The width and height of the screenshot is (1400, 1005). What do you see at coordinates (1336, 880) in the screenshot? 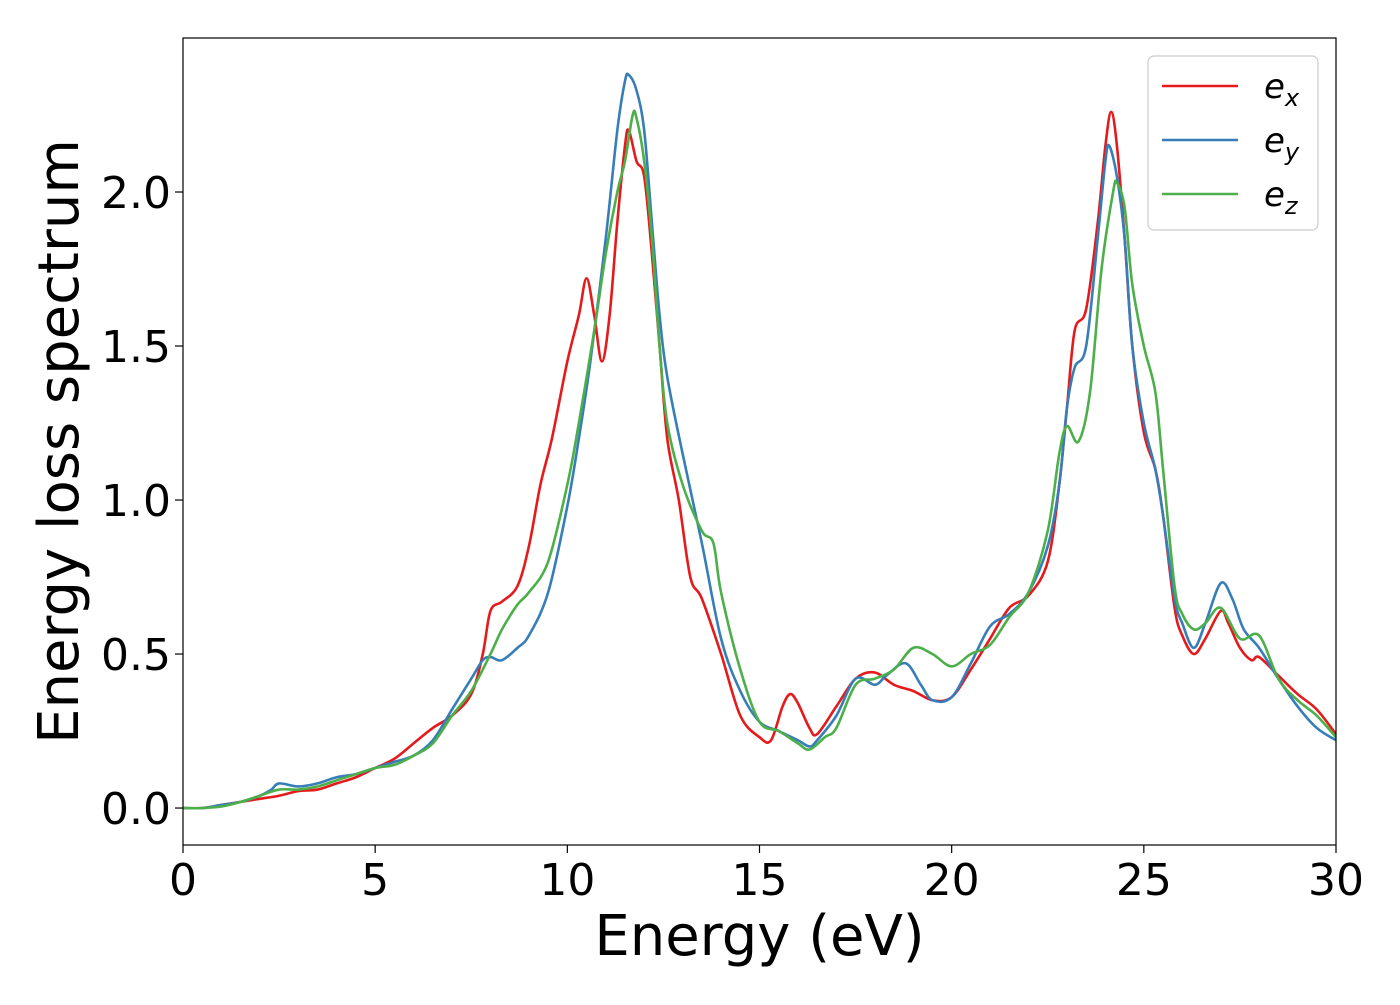
I see `x-tick-label: 30` at bounding box center [1336, 880].